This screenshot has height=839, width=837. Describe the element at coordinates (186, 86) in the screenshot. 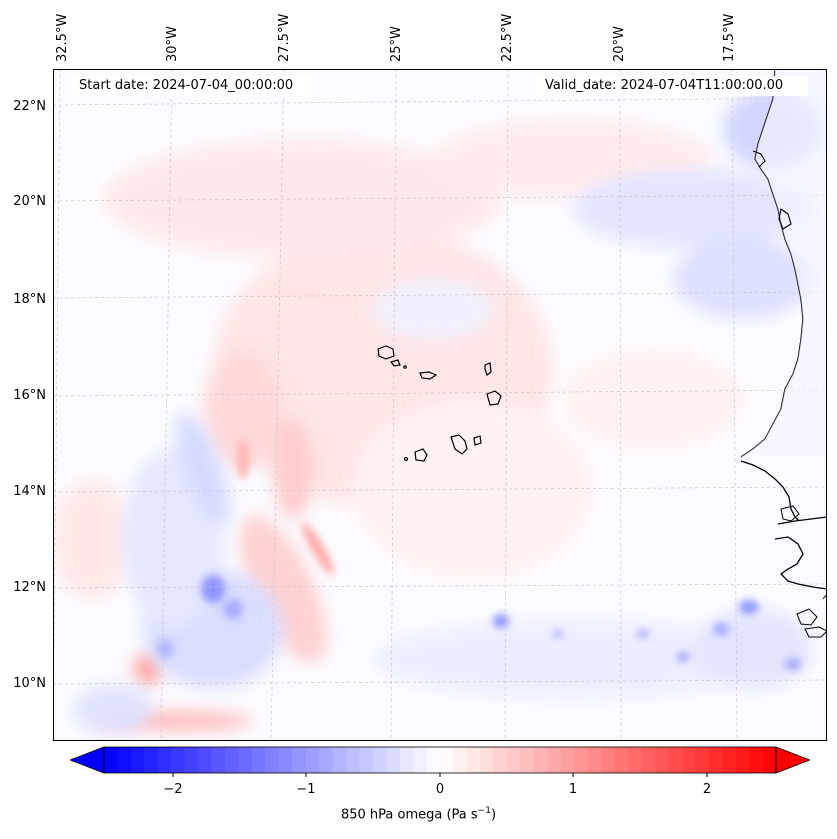

I see `start-date-label: Start date: 2024-07-04_00:00:00` at that location.